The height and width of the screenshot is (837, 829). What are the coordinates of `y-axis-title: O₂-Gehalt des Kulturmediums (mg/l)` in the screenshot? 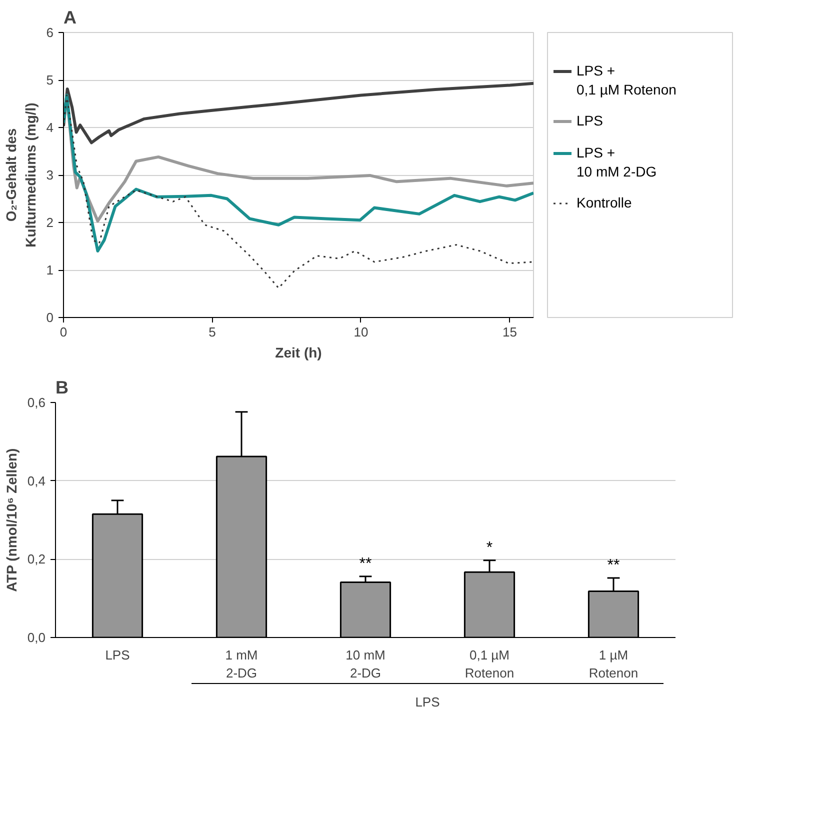 It's located at (20, 175).